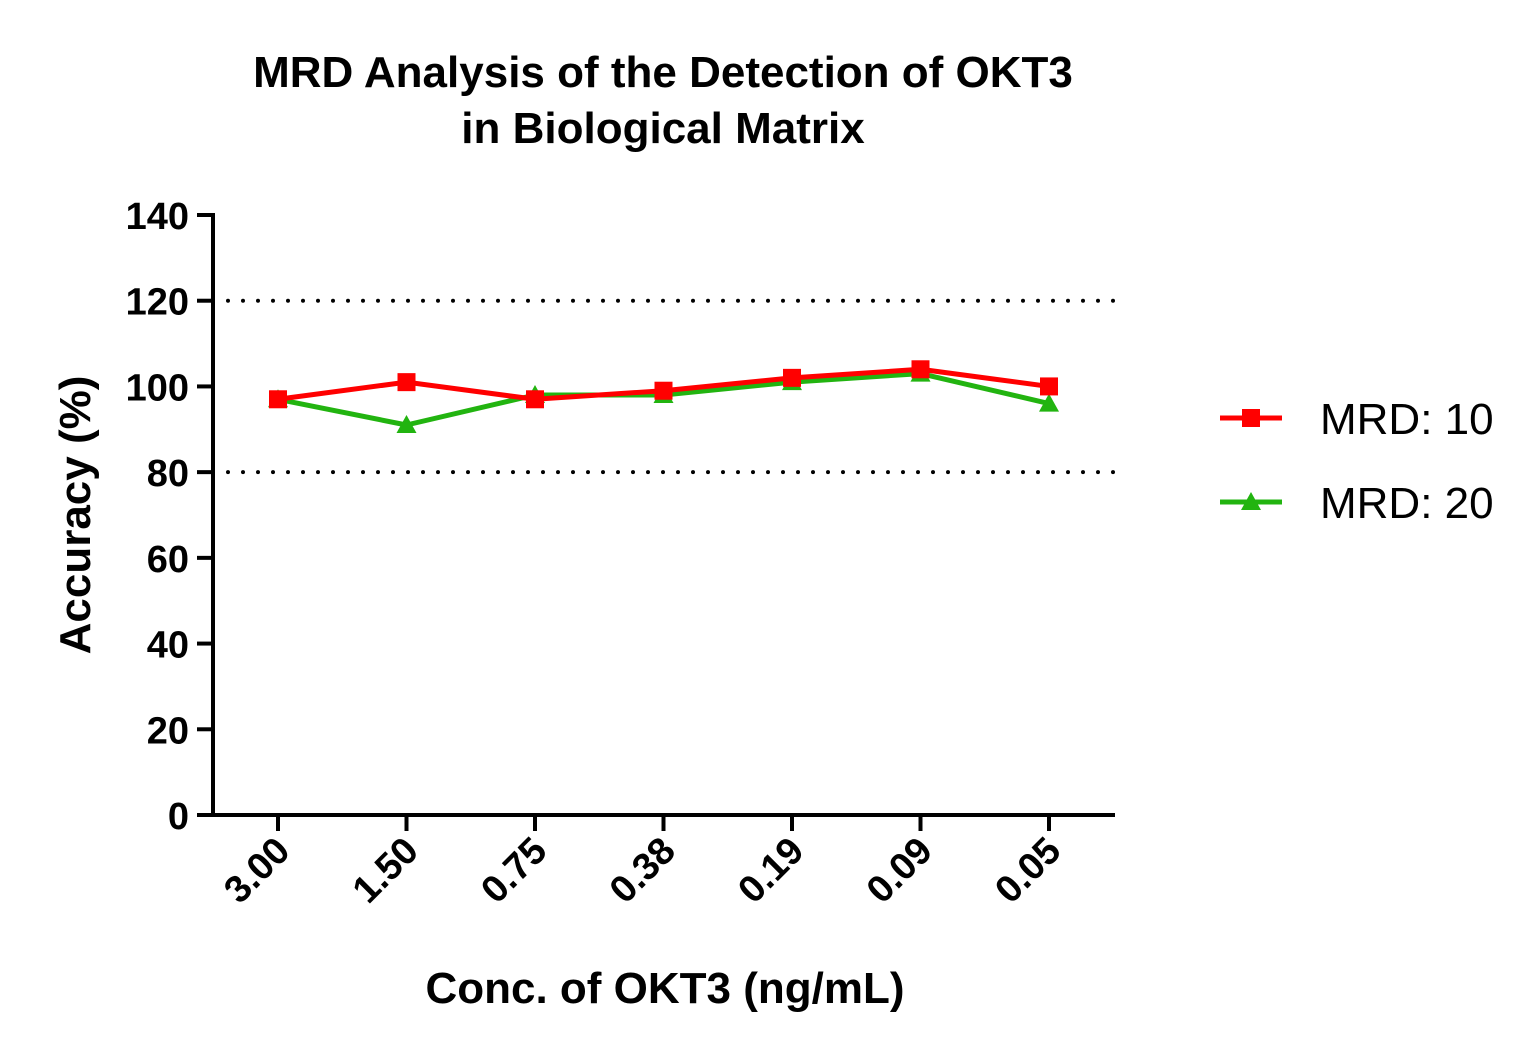 Image resolution: width=1539 pixels, height=1059 pixels. Describe the element at coordinates (75, 515) in the screenshot. I see `y-axis-label: Accuracy (%)` at that location.